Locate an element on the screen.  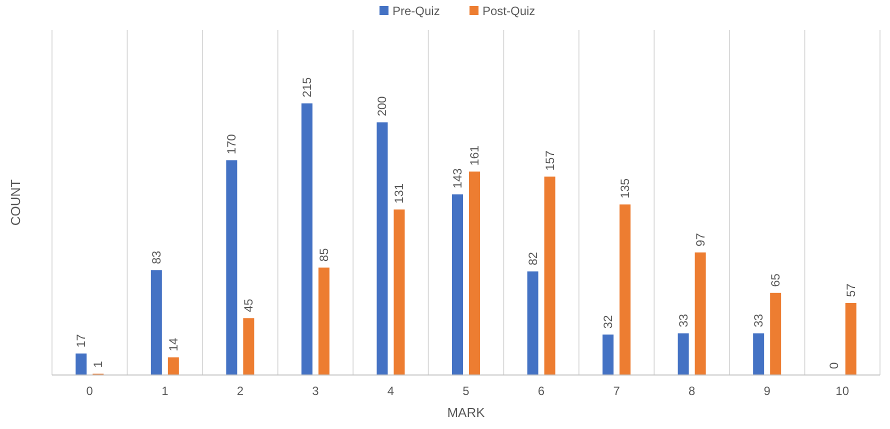
x-tick-label: 5 is located at coordinates (466, 391).